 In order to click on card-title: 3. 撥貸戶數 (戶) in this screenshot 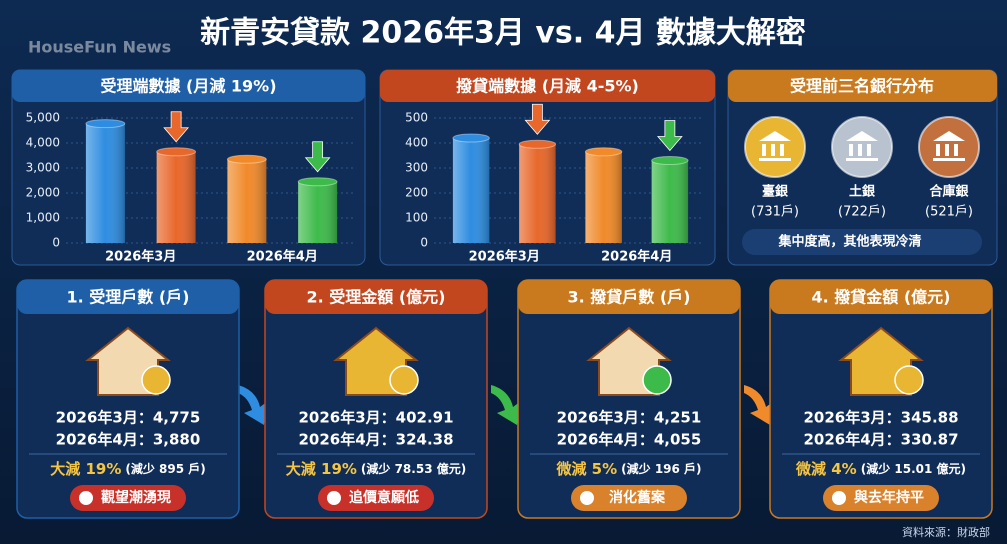, I will do `click(629, 297)`.